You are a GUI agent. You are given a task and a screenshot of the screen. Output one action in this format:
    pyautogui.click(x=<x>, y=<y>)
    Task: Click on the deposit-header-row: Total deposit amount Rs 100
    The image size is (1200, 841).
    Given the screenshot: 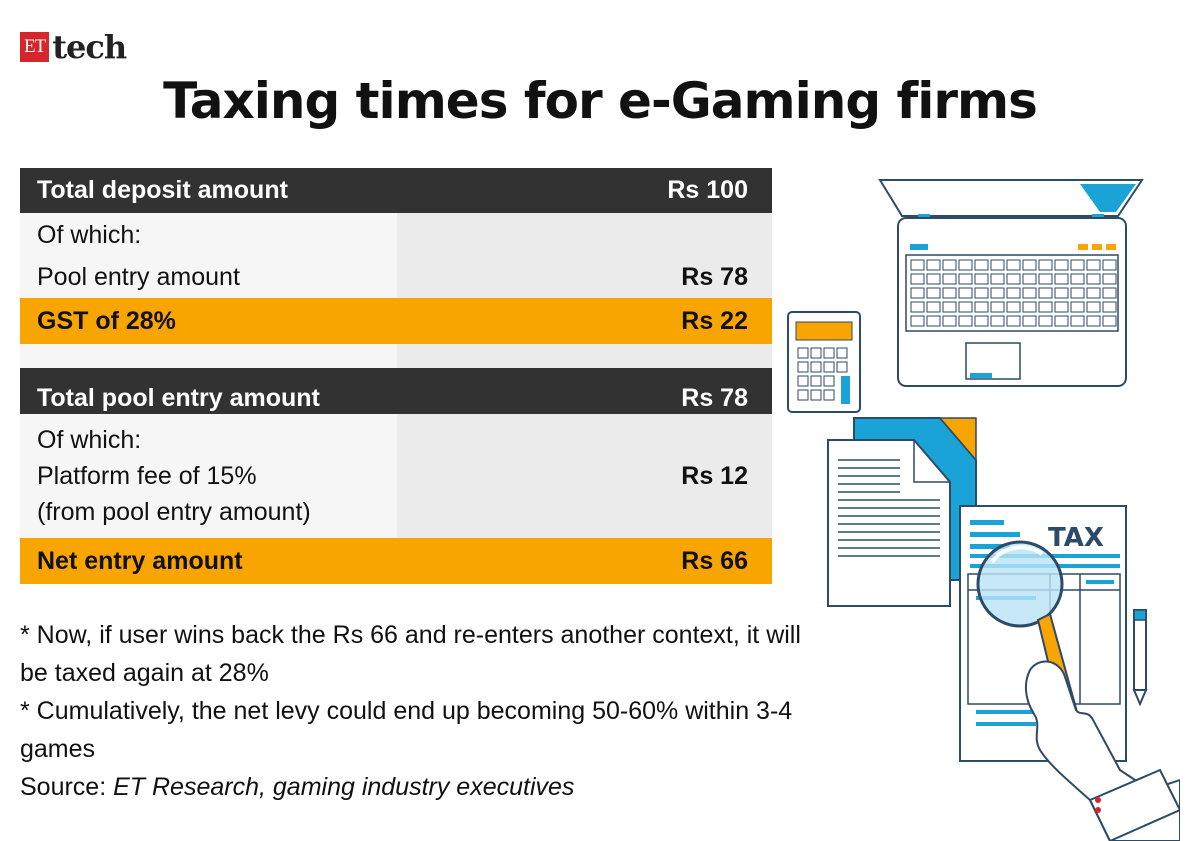 What is the action you would take?
    pyautogui.click(x=396, y=190)
    